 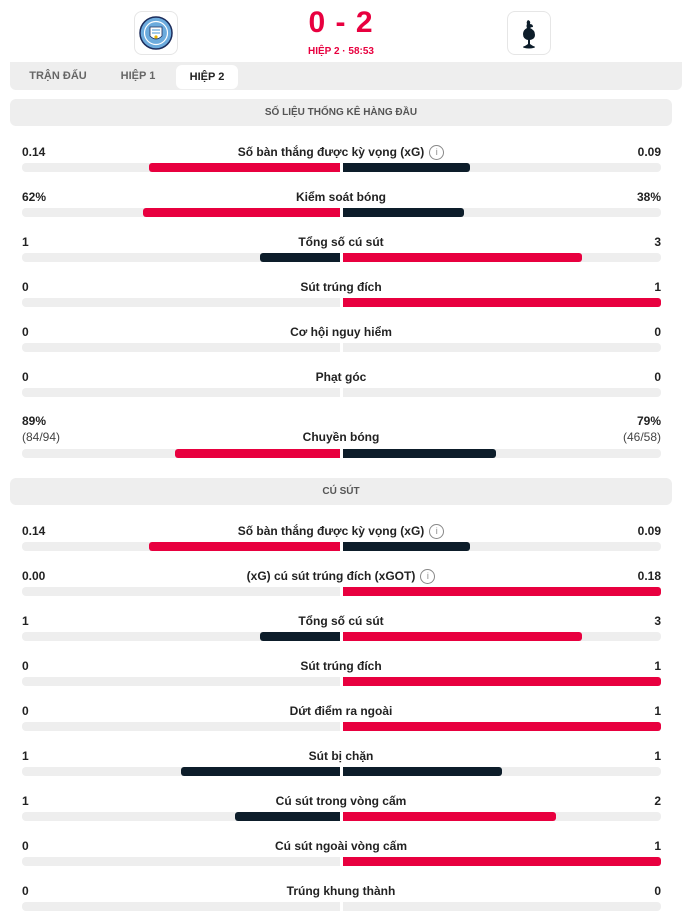 I want to click on stat-label: Chuyền bóng, so click(x=341, y=437).